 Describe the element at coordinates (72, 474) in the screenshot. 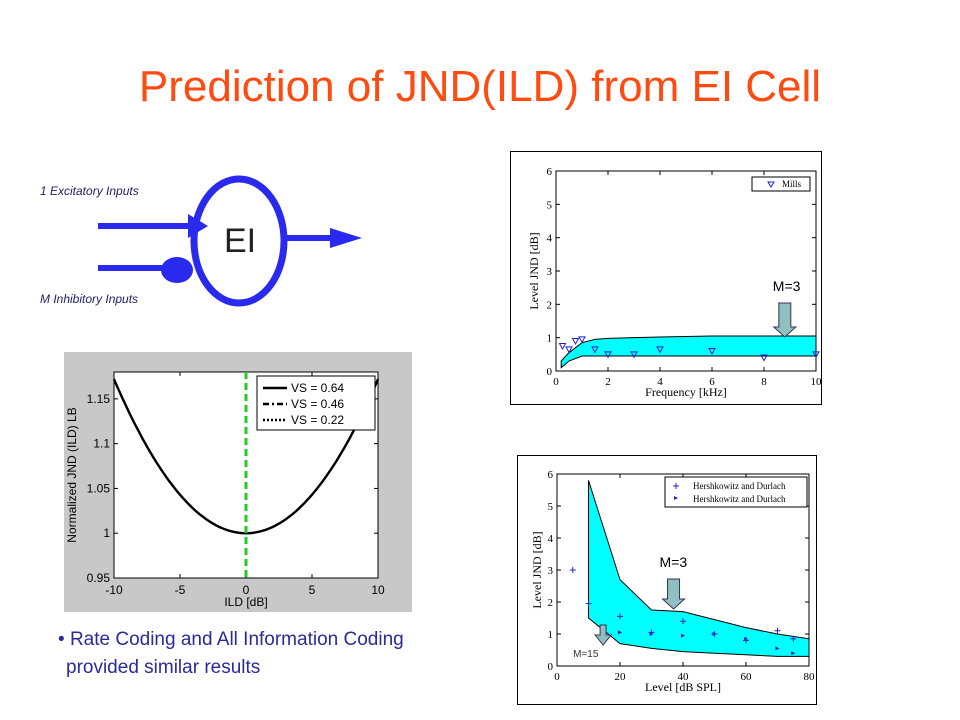

I see `y-axis-label: Normalized JND (ILD) LB` at that location.